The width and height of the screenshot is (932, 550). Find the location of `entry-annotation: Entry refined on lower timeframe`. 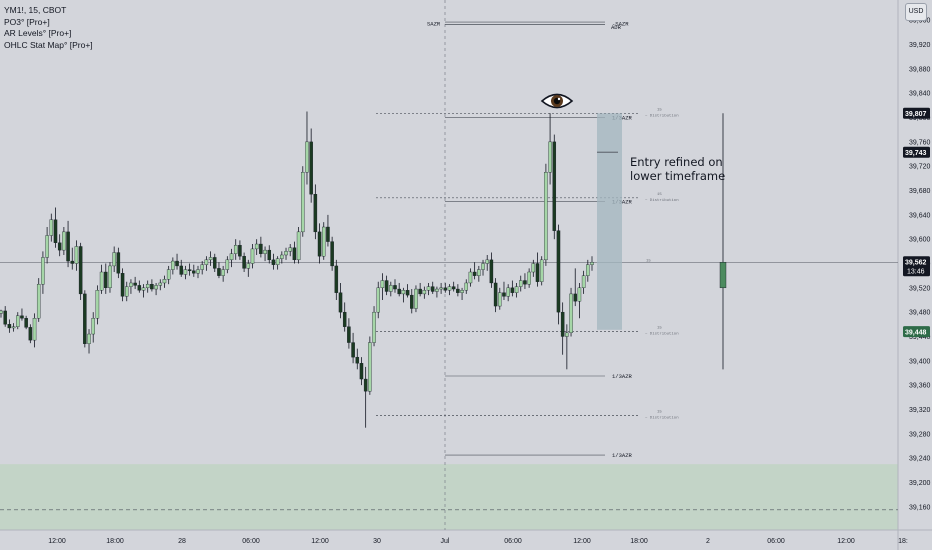

entry-annotation: Entry refined on lower timeframe is located at coordinates (685, 169).